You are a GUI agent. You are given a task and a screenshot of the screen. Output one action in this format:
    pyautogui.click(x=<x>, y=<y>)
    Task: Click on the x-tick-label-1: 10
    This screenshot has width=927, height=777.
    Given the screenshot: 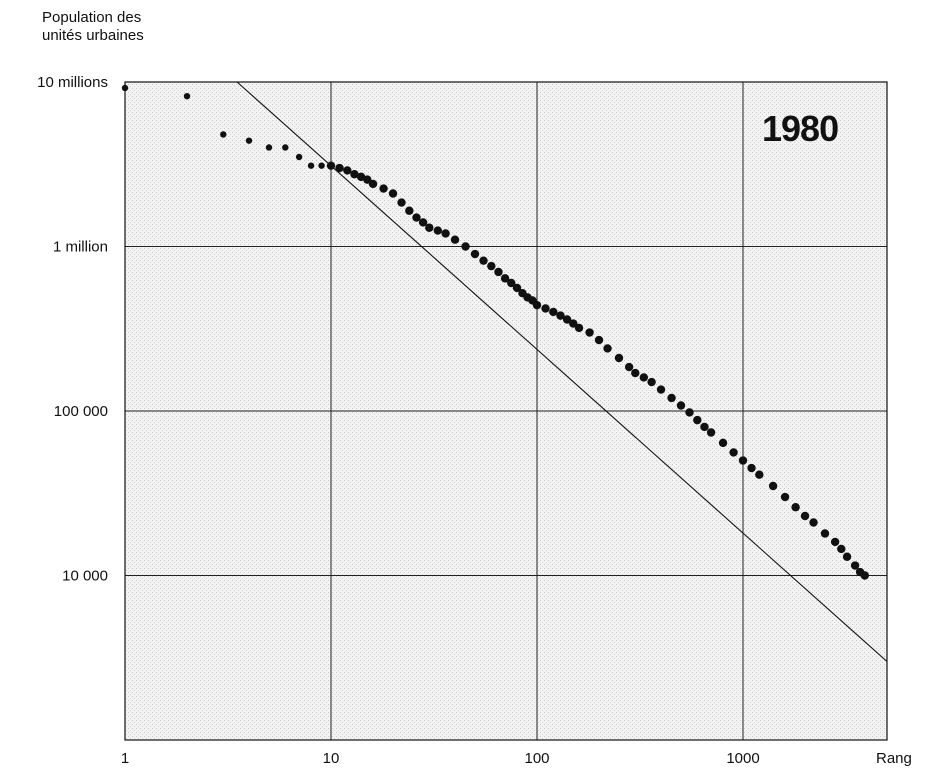 What is the action you would take?
    pyautogui.click(x=331, y=758)
    